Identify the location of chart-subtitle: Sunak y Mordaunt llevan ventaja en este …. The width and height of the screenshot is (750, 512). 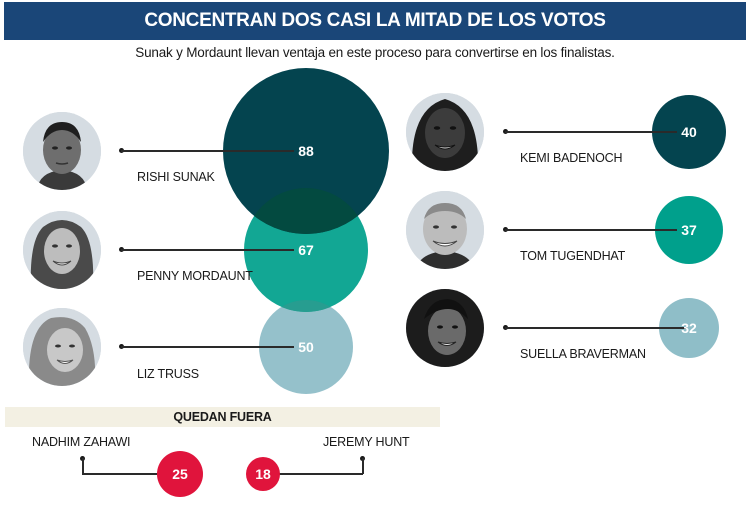
(375, 52).